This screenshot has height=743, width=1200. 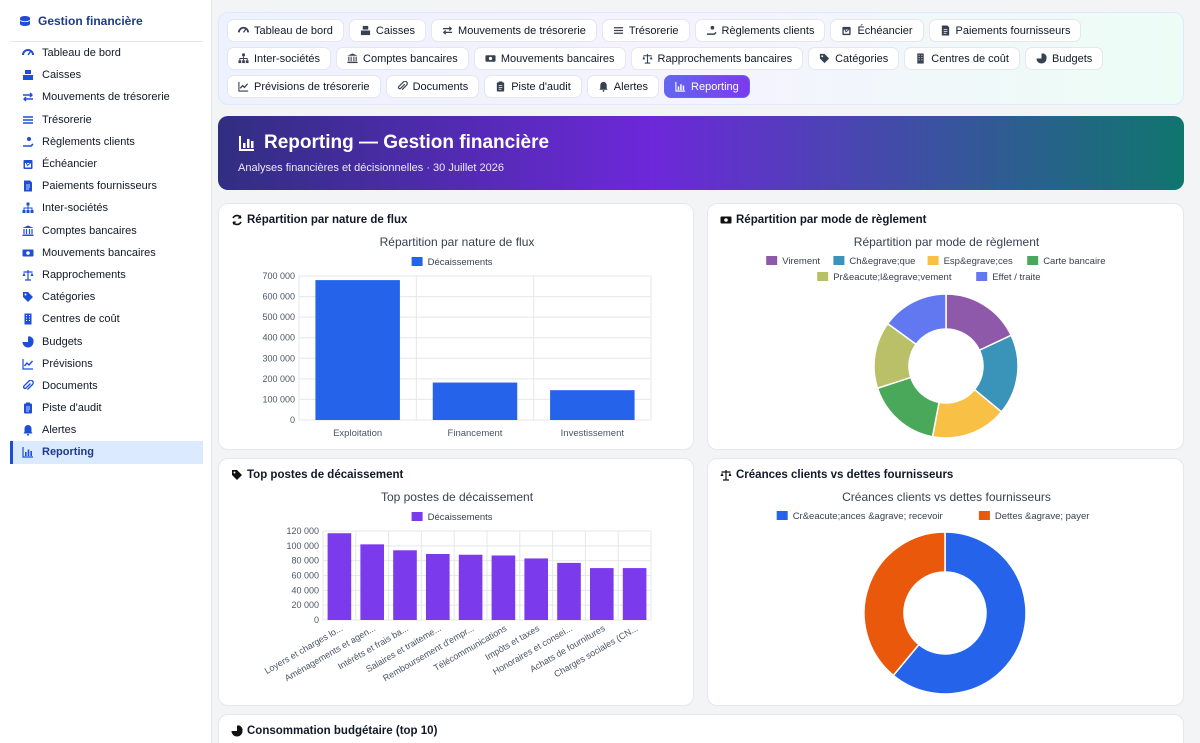 I want to click on sidebar-item-budgets: Budgets, so click(x=106, y=341).